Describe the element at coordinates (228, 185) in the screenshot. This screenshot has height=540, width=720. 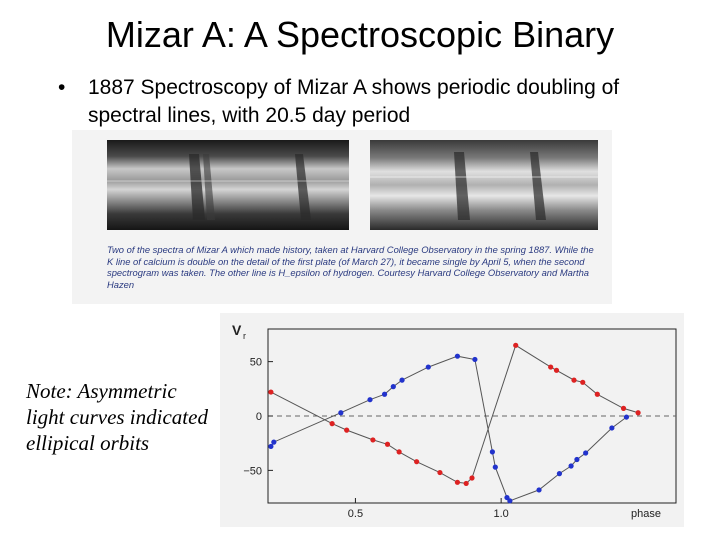
I see `spectrum-plate-march` at that location.